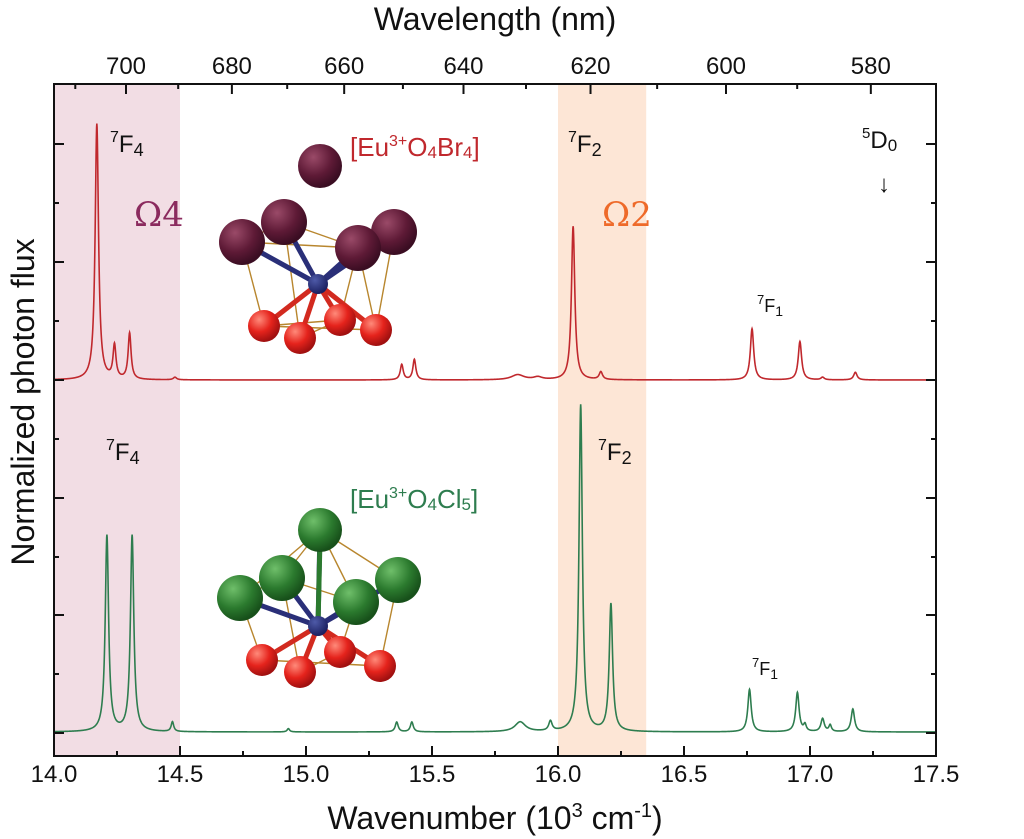 Image resolution: width=1024 pixels, height=839 pixels. Describe the element at coordinates (627, 215) in the screenshot. I see `omega2-label: Ω2` at that location.